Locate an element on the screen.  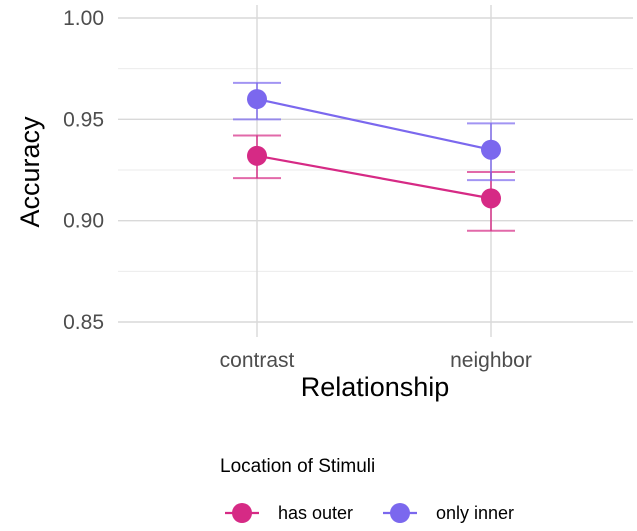
legend-item-only-inner: only inner is located at coordinates (448, 513).